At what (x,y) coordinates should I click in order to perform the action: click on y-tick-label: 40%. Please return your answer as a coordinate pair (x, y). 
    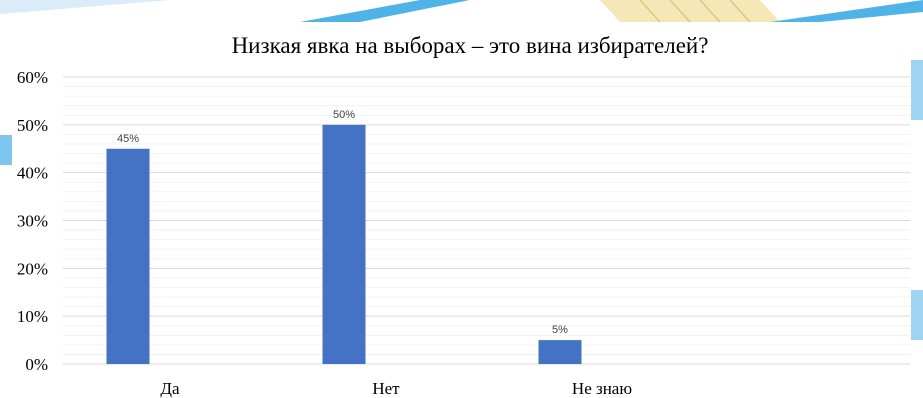
    Looking at the image, I should click on (32, 173).